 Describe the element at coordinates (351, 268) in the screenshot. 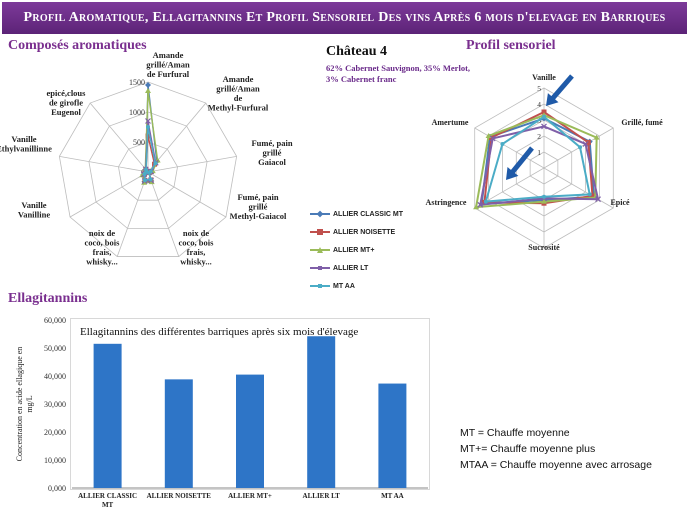

I see `legend-label: ALLIER LT` at that location.